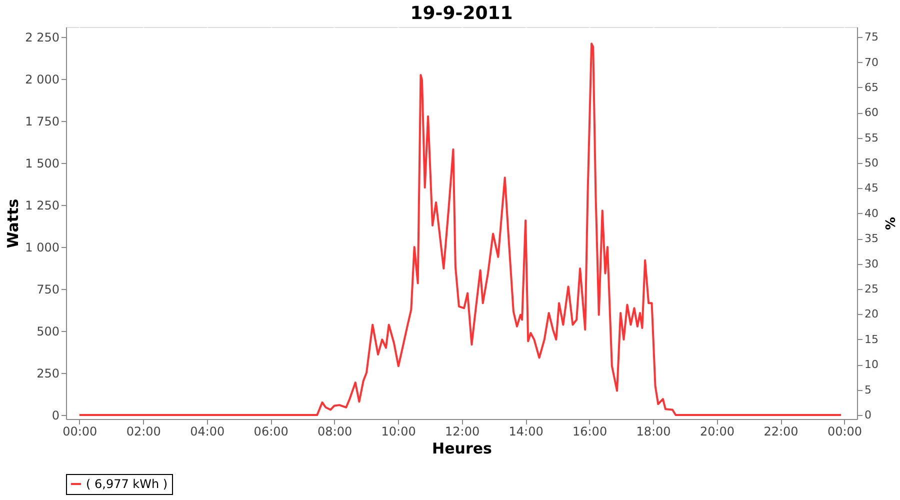 The height and width of the screenshot is (500, 900). I want to click on y2-tick-label: 65, so click(871, 87).